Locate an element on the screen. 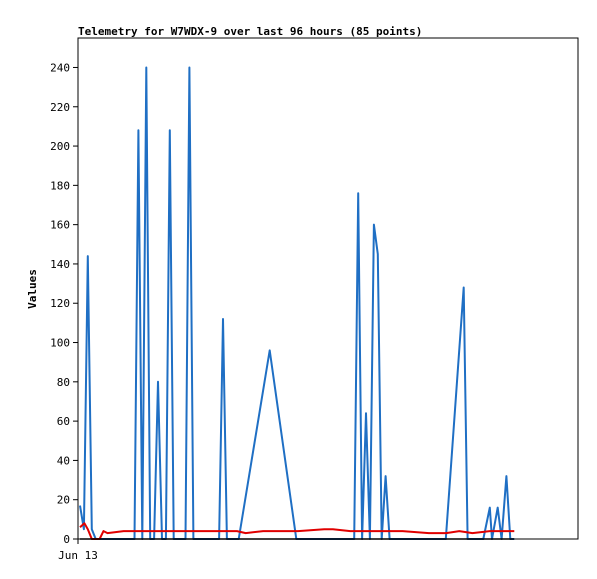 This screenshot has height=579, width=597. y-tick-label: 160 is located at coordinates (60, 225).